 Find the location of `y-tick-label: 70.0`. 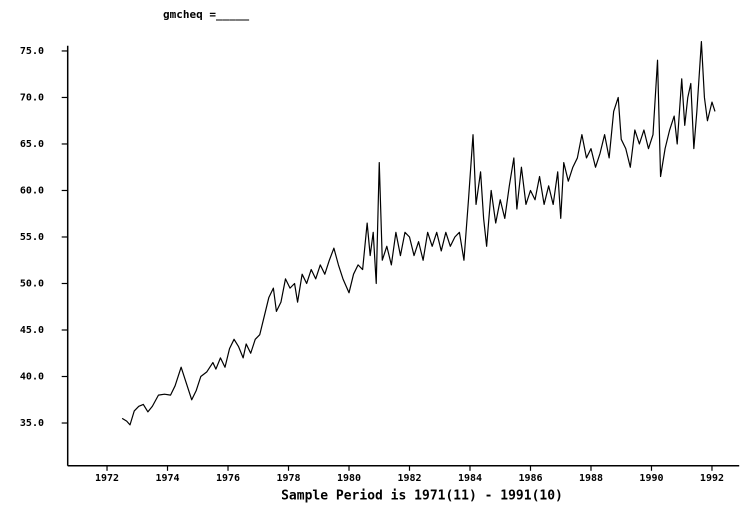

y-tick-label: 70.0 is located at coordinates (32, 97).